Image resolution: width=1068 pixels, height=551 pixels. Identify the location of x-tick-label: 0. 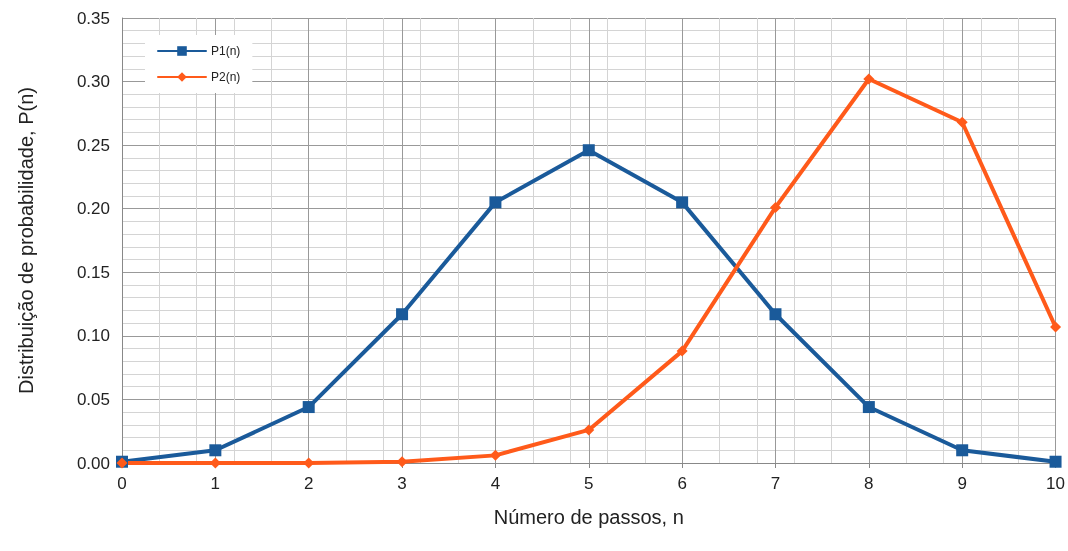
(122, 483).